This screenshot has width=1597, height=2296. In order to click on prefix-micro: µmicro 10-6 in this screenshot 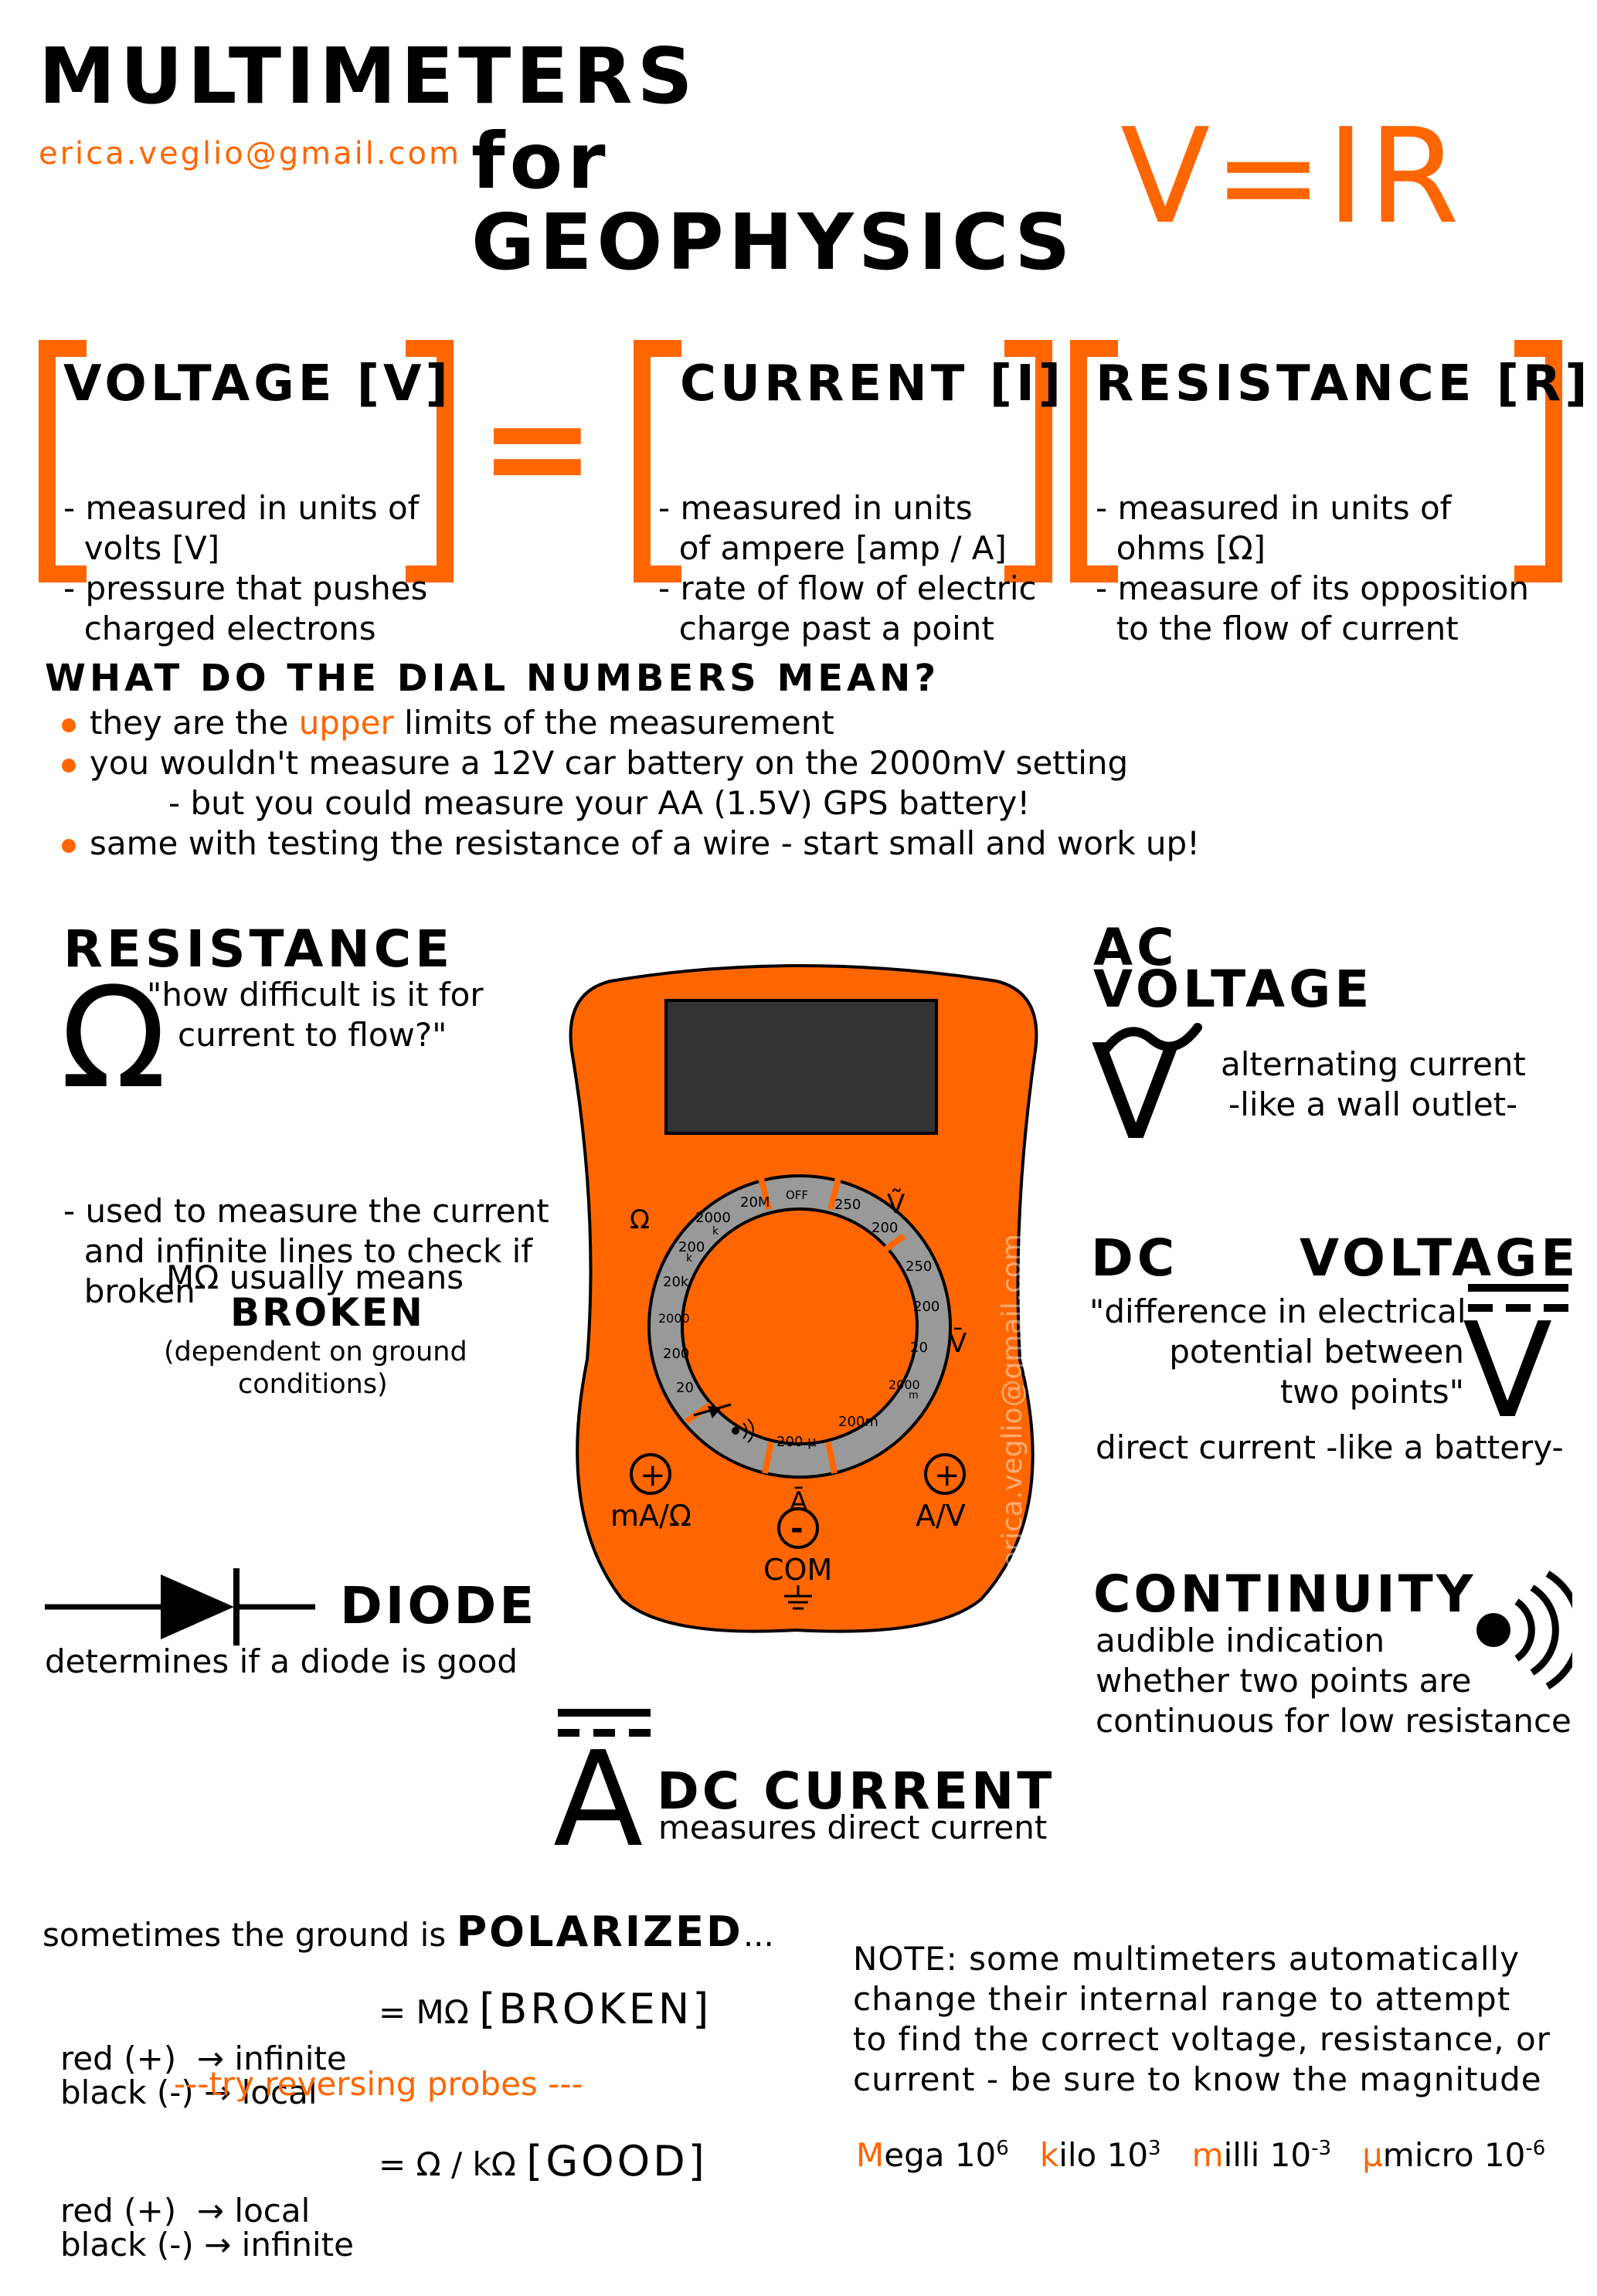, I will do `click(1454, 2155)`.